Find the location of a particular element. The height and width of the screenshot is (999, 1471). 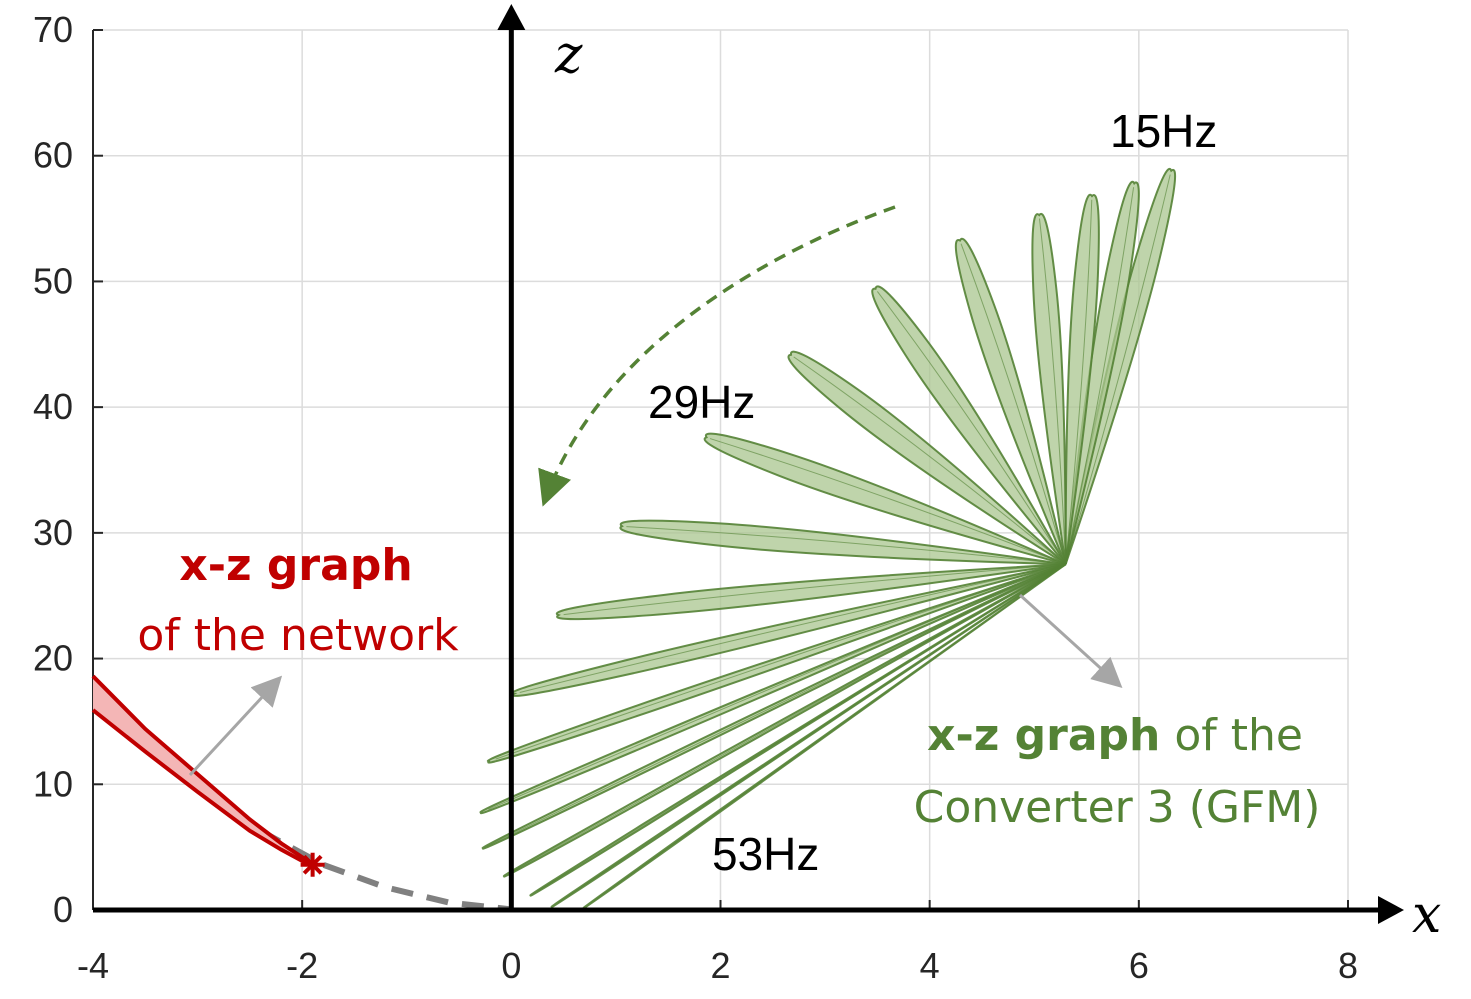

network-dashed-extension is located at coordinates (385, 870).